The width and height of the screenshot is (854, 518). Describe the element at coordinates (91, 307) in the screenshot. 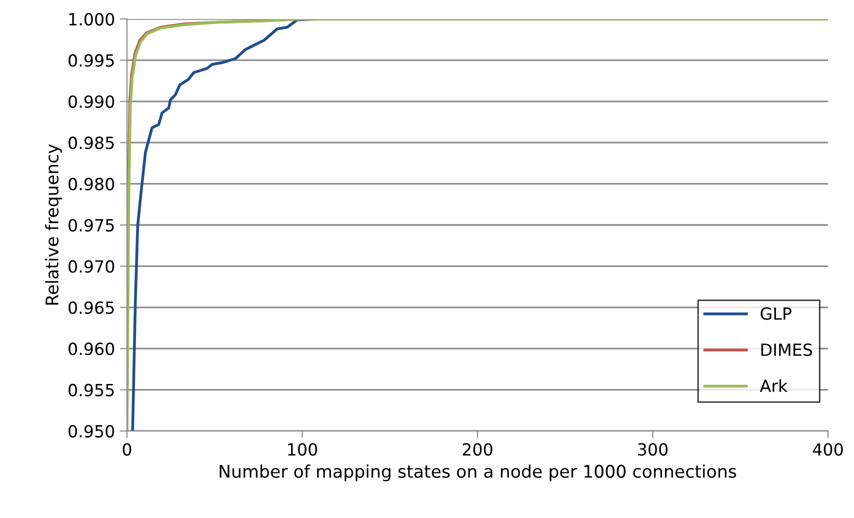

I see `y-tick-label: 0.965` at that location.